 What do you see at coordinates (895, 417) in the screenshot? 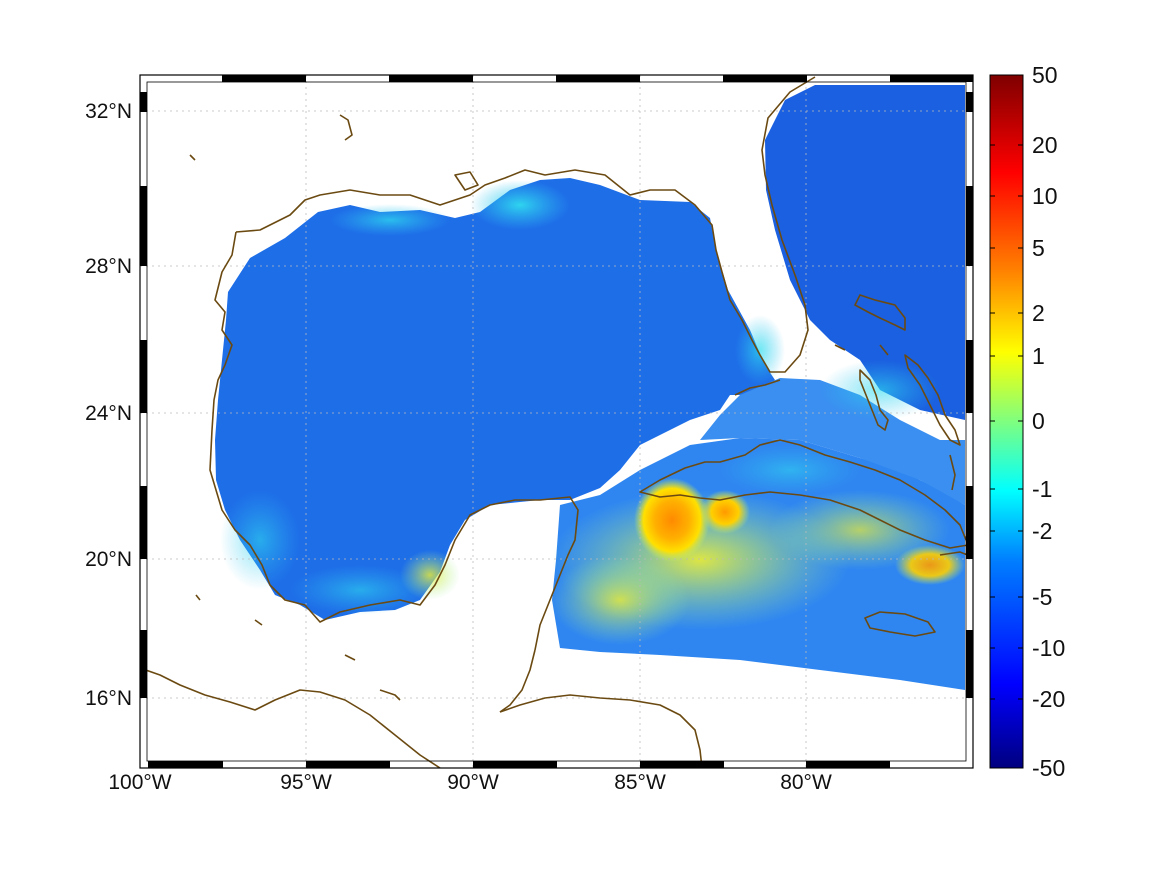
I see `bahamas-small` at bounding box center [895, 417].